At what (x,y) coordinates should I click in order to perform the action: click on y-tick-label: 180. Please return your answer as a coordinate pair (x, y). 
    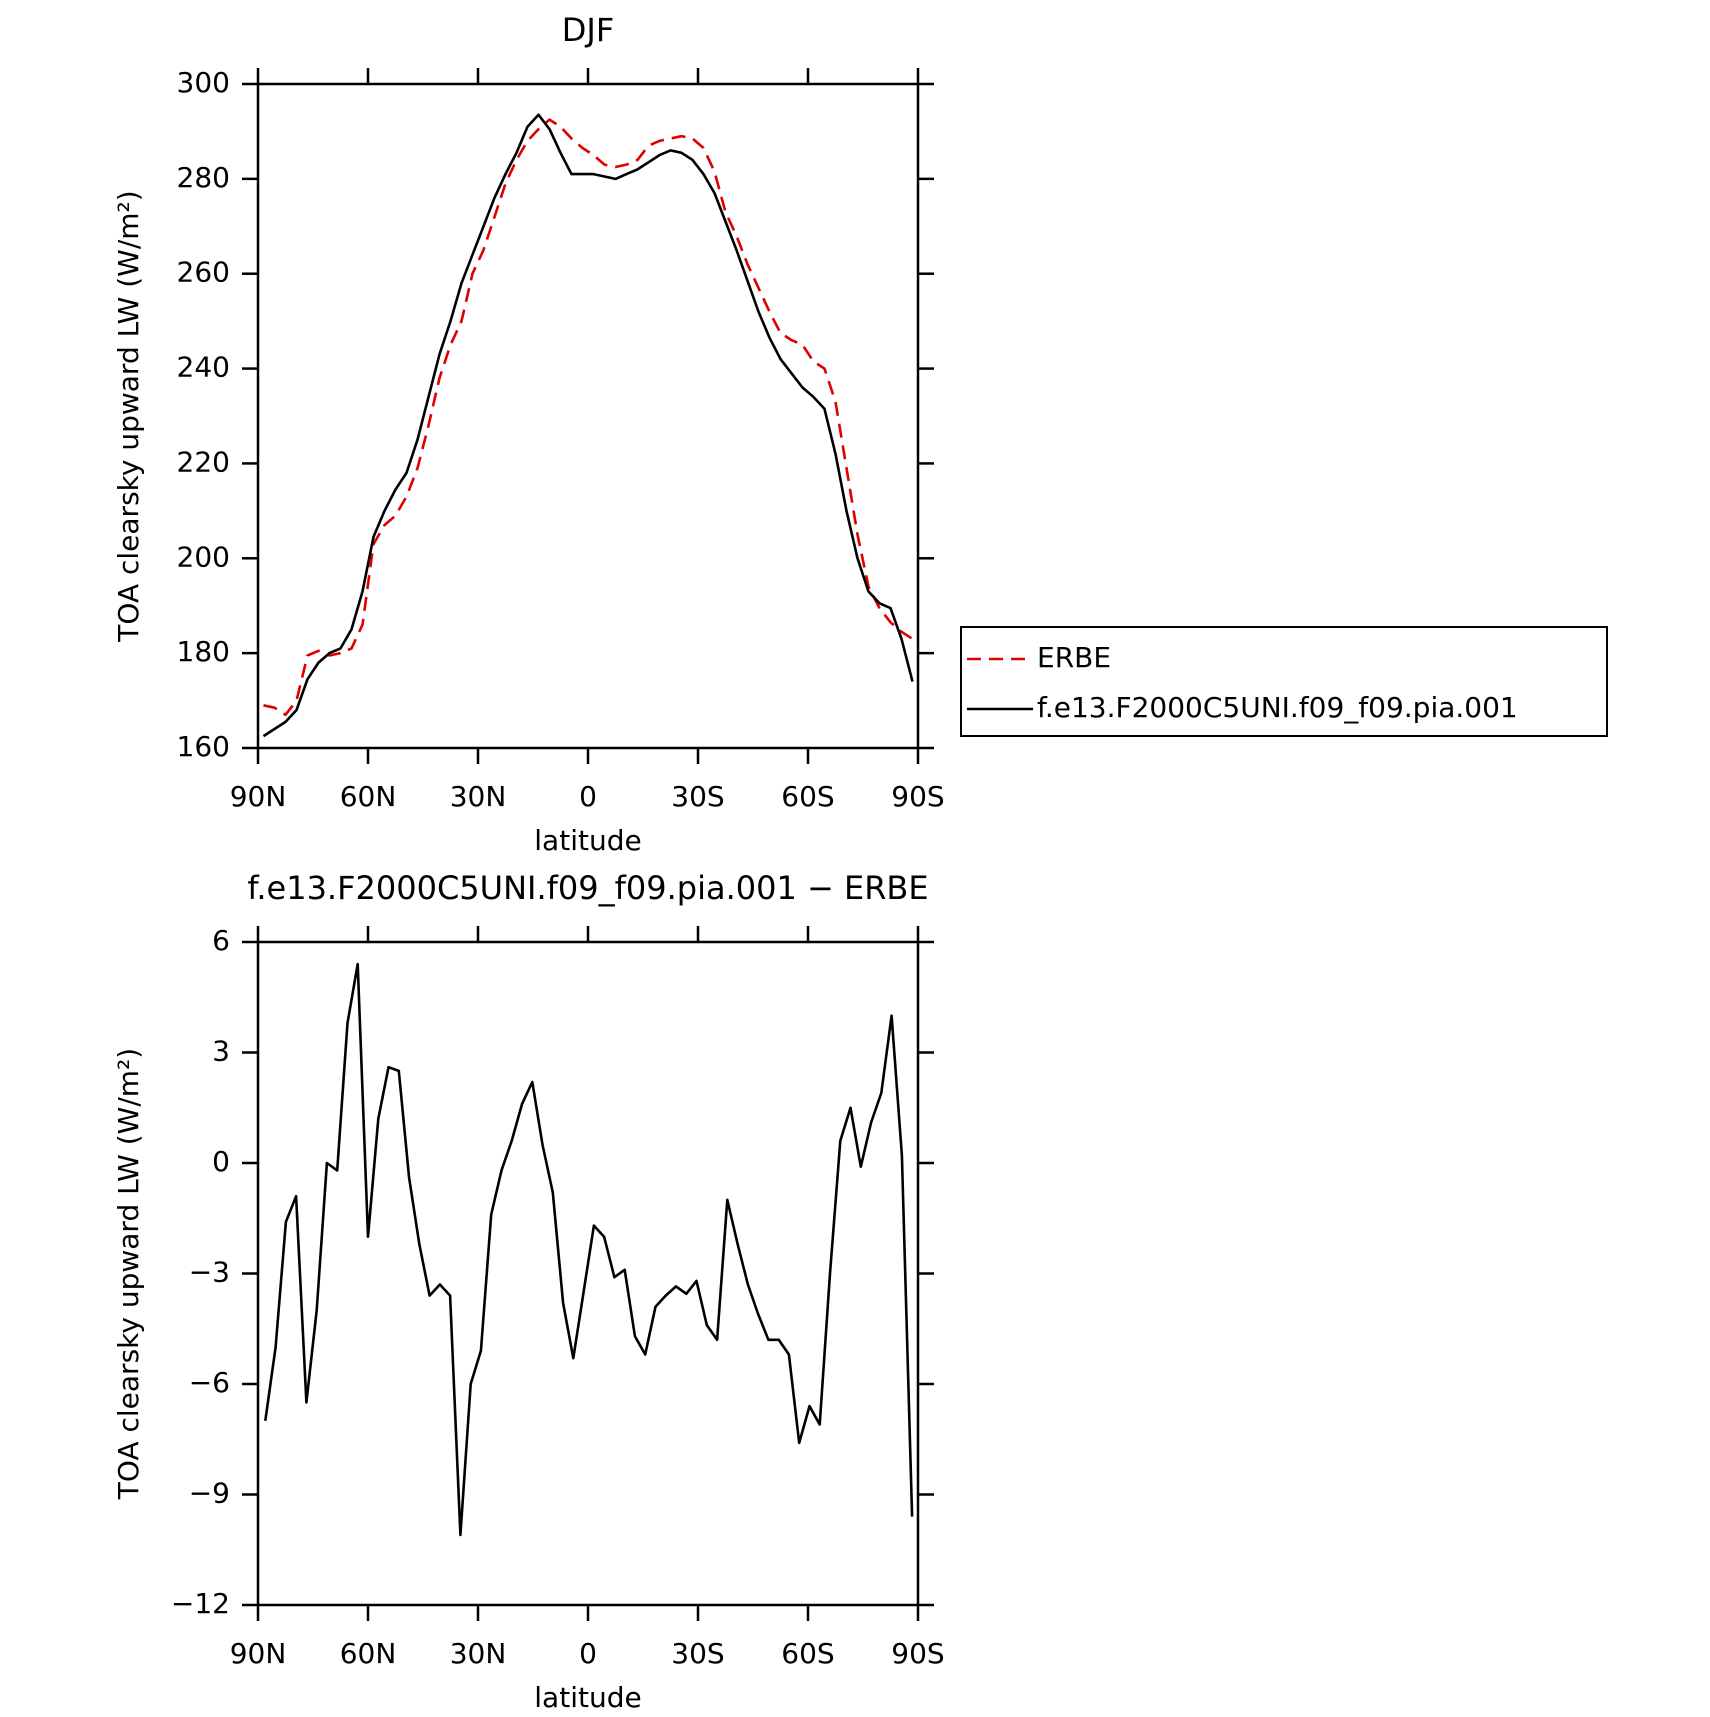
    Looking at the image, I should click on (203, 651).